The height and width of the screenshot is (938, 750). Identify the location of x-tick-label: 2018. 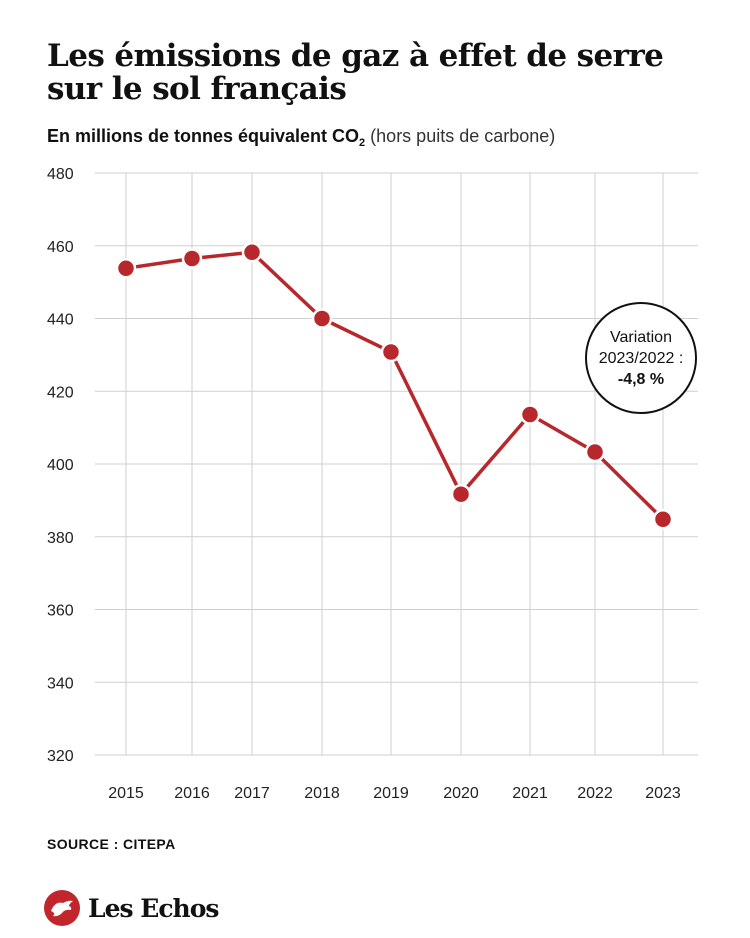
(322, 793).